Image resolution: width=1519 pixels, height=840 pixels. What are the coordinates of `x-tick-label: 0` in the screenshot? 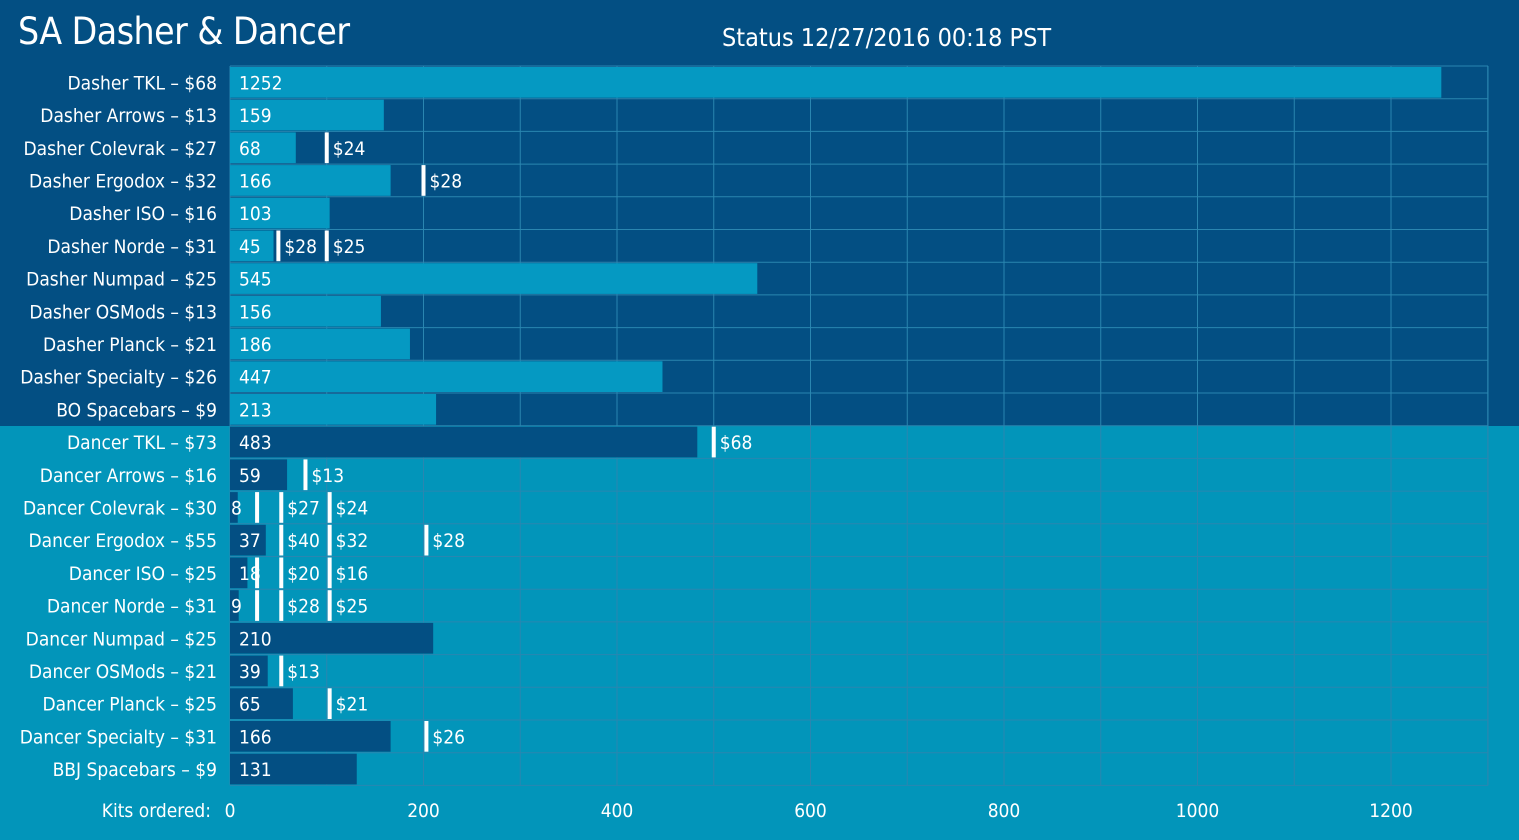 It's located at (230, 811).